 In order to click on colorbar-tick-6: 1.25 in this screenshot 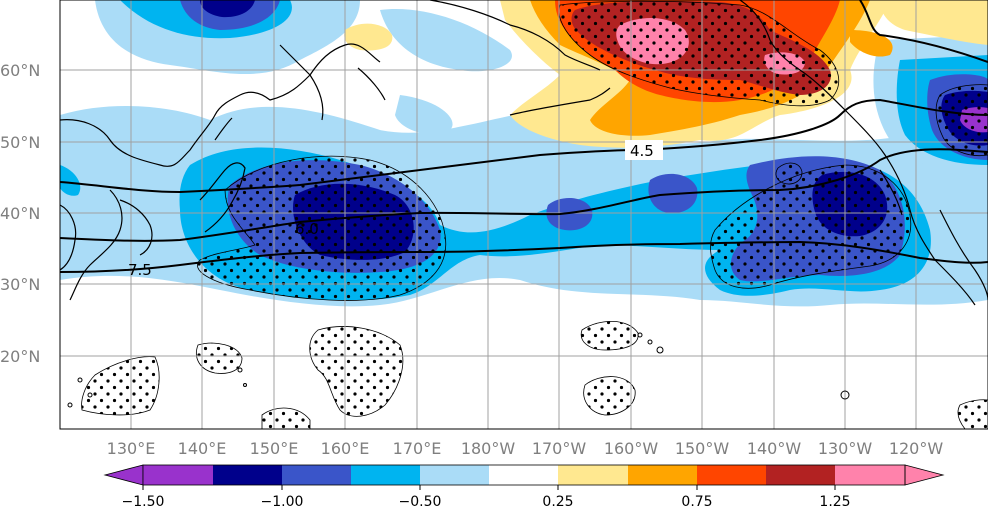, I will do `click(834, 502)`.